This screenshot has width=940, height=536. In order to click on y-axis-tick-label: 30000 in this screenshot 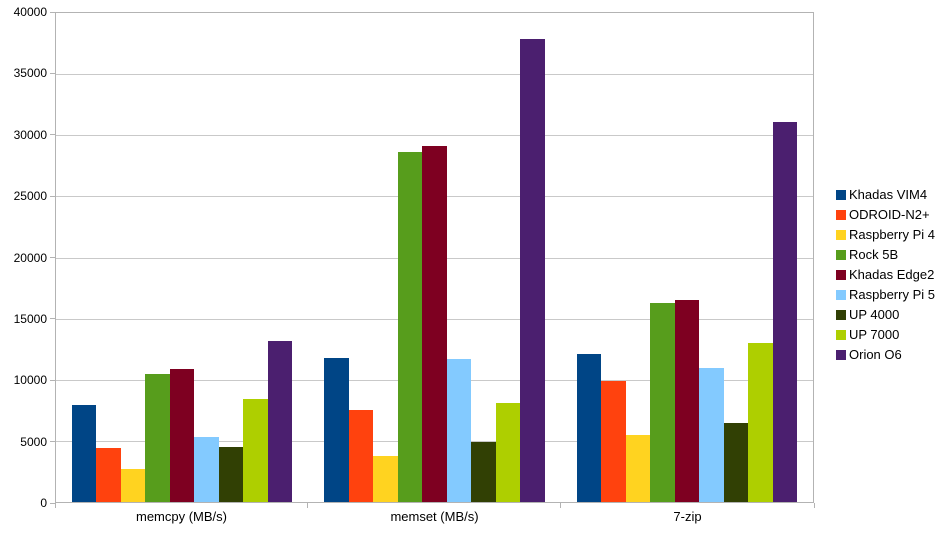, I will do `click(30, 134)`.